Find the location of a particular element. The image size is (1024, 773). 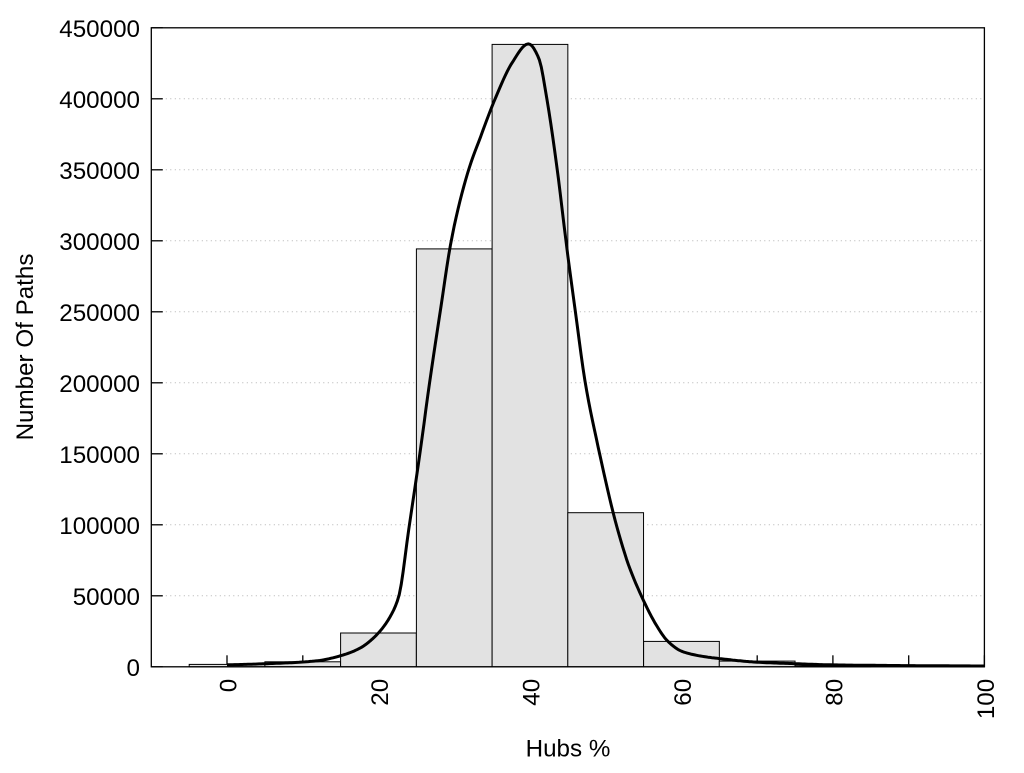

svg-text: 200000 is located at coordinates (99, 384).